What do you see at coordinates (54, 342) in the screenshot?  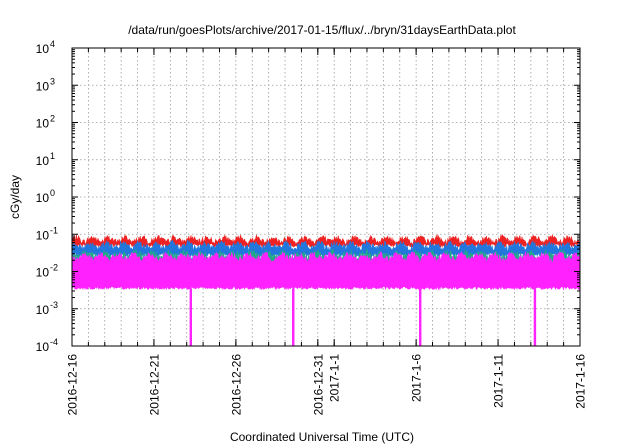 I see `y-tick-exponent: -4` at bounding box center [54, 342].